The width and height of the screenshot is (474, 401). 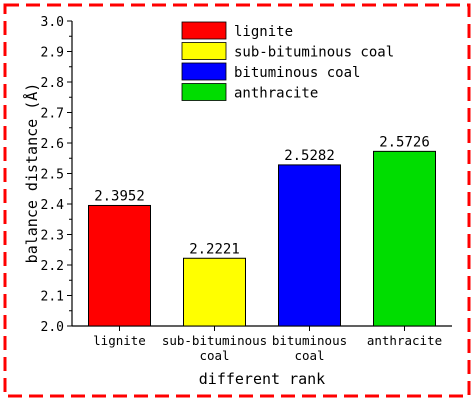 What do you see at coordinates (404, 142) in the screenshot?
I see `bar-value-label: 2.5726` at bounding box center [404, 142].